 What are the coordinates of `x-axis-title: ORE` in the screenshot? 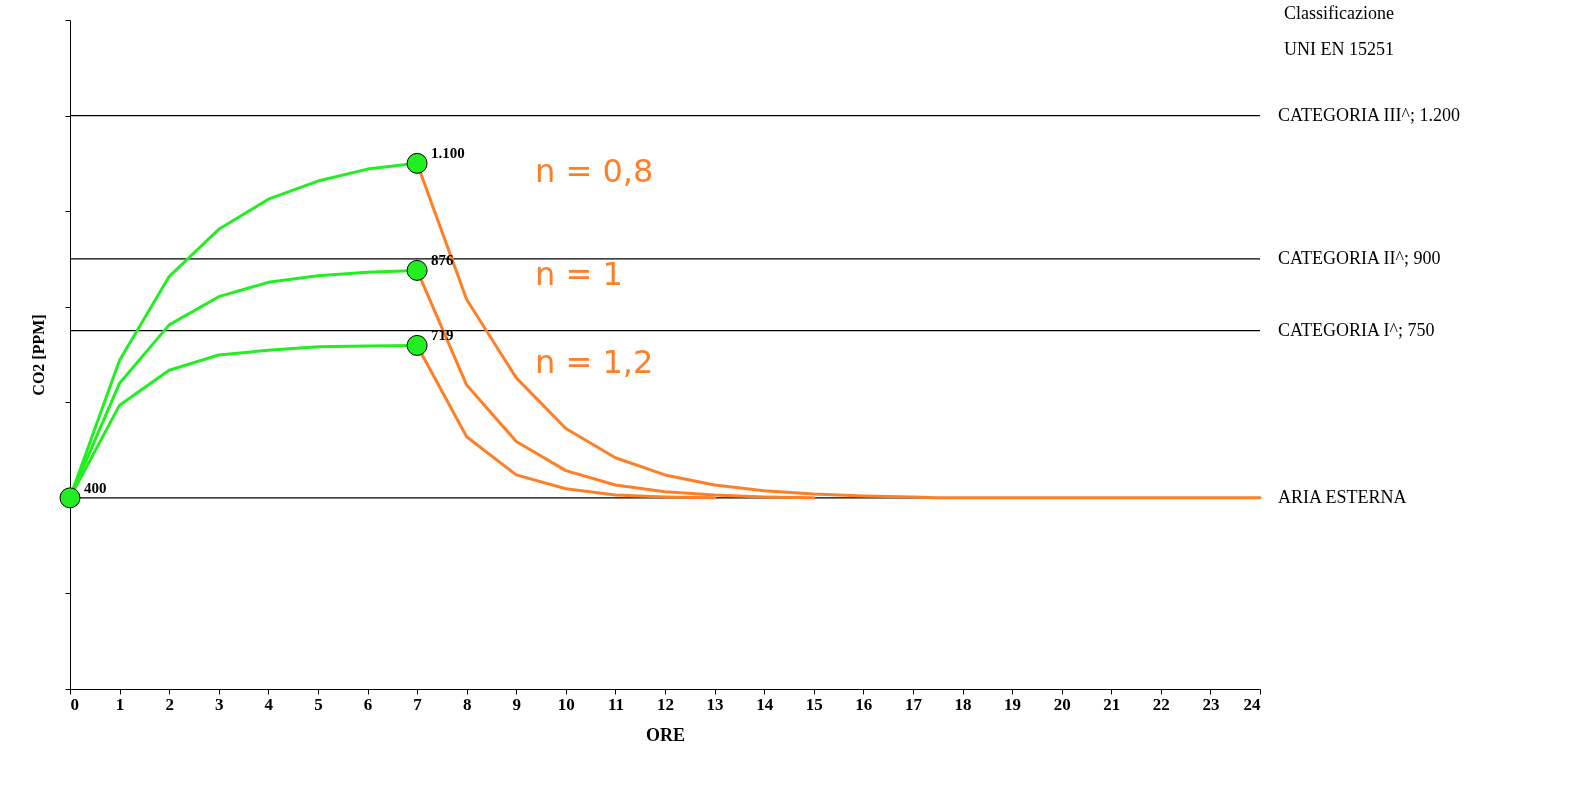 It's located at (665, 734).